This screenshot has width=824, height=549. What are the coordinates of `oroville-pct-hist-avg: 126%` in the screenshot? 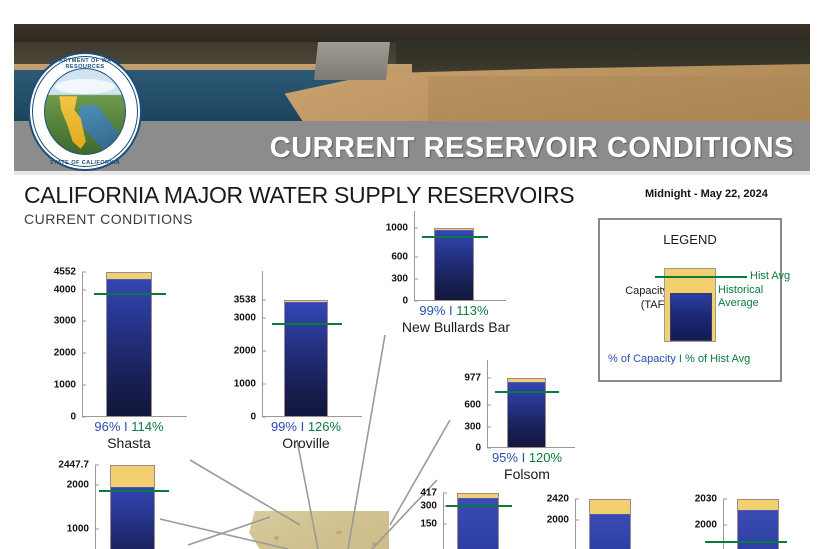 It's located at (324, 426).